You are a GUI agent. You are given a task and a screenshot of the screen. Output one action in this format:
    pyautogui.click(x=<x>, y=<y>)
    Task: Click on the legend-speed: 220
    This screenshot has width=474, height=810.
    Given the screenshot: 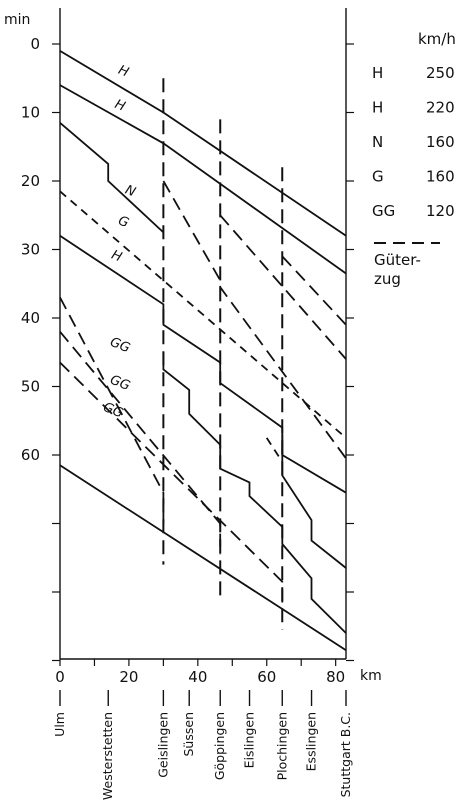 What is the action you would take?
    pyautogui.click(x=440, y=108)
    